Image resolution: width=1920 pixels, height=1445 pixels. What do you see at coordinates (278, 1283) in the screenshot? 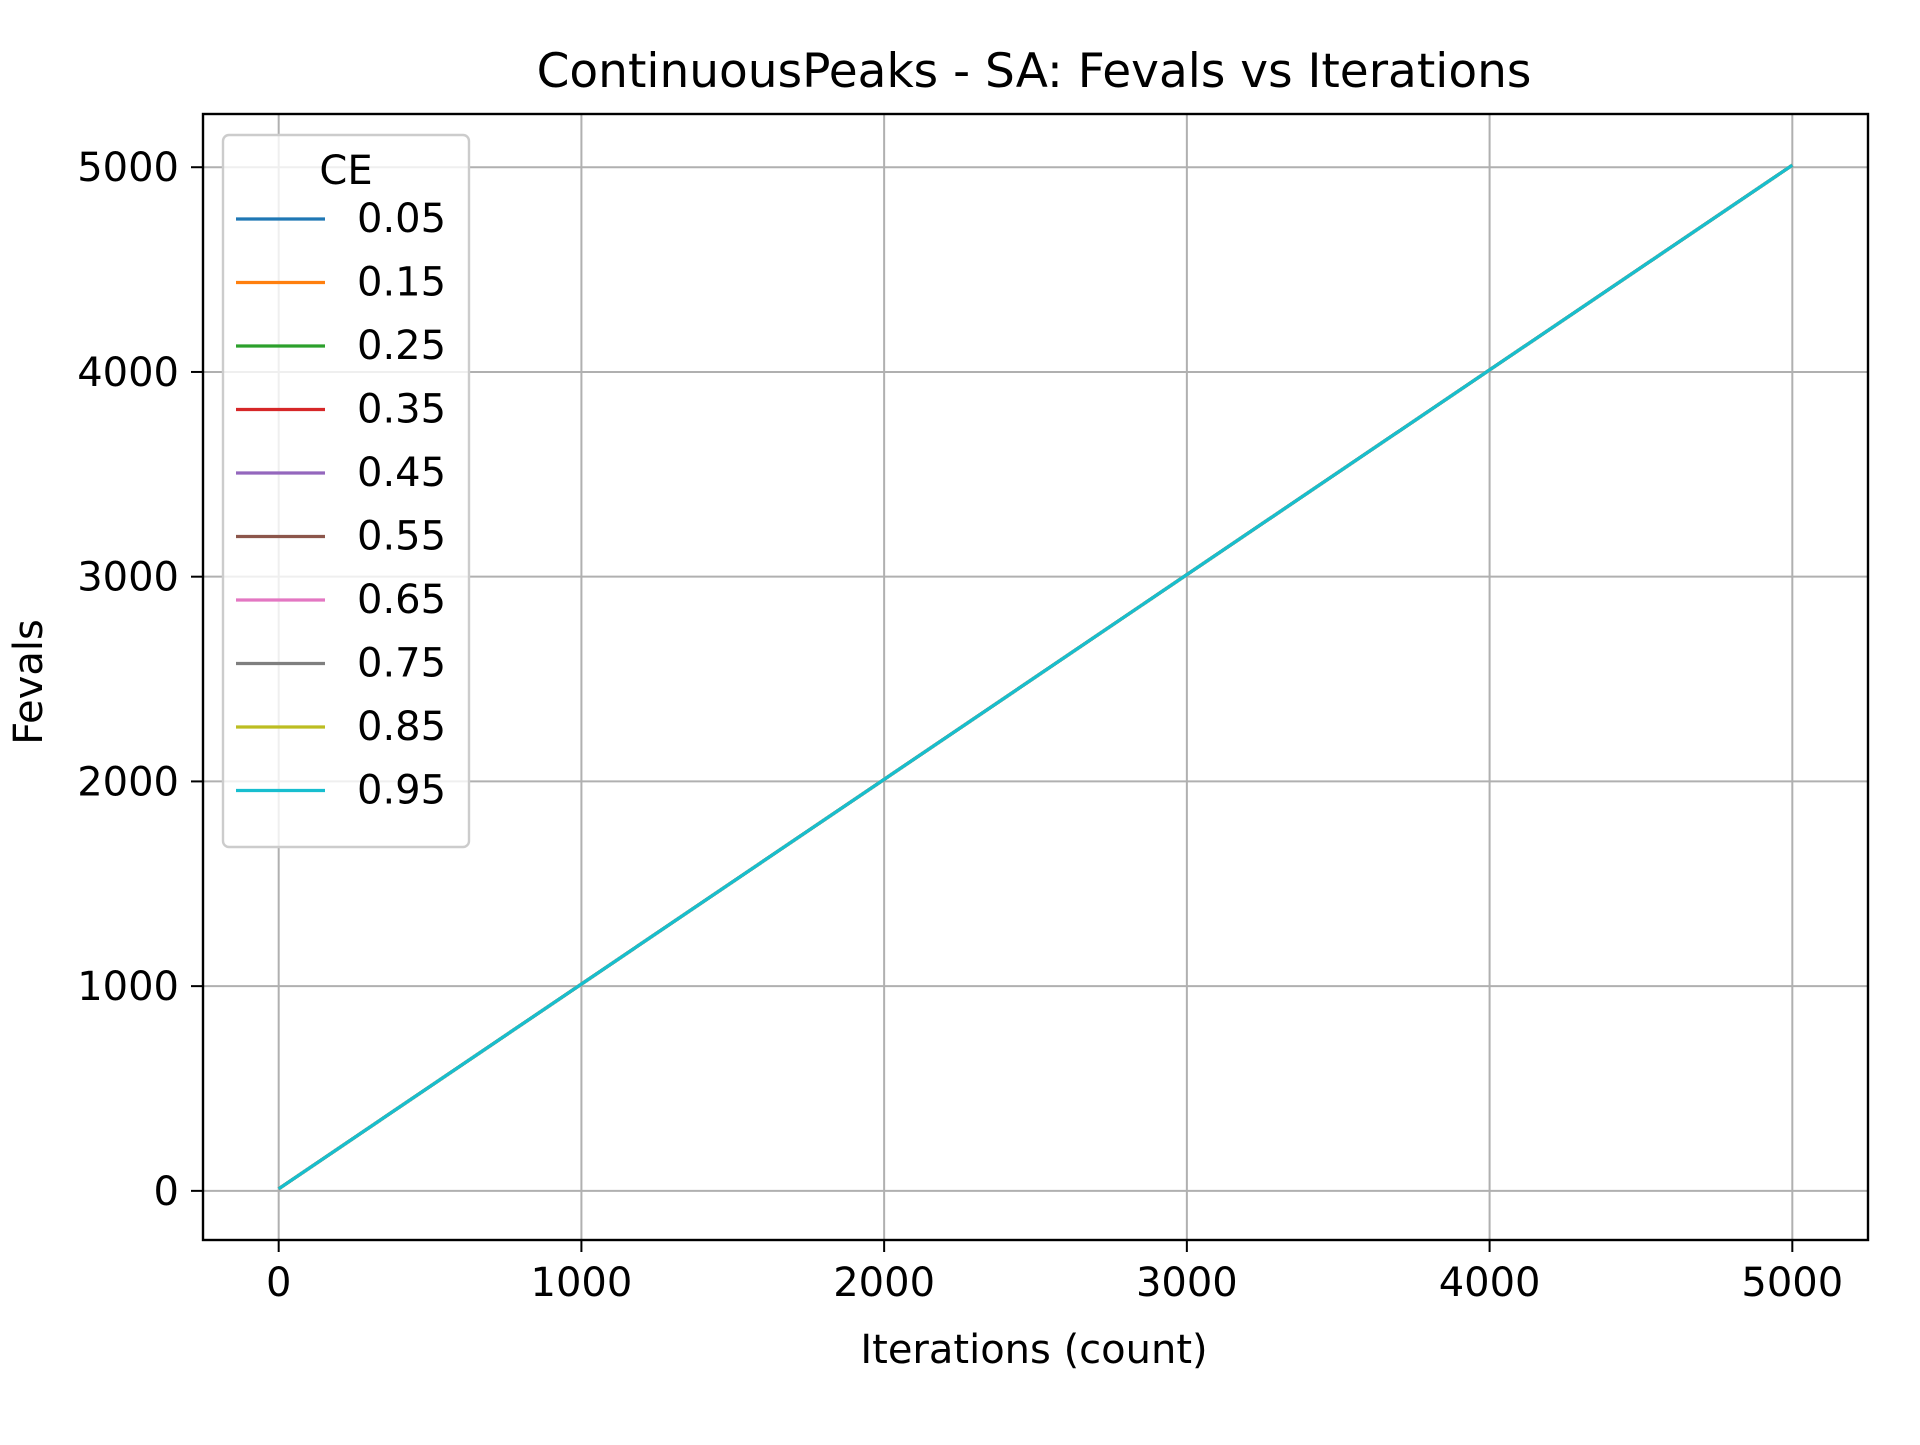
I see `x-tick-label: 0` at bounding box center [278, 1283].